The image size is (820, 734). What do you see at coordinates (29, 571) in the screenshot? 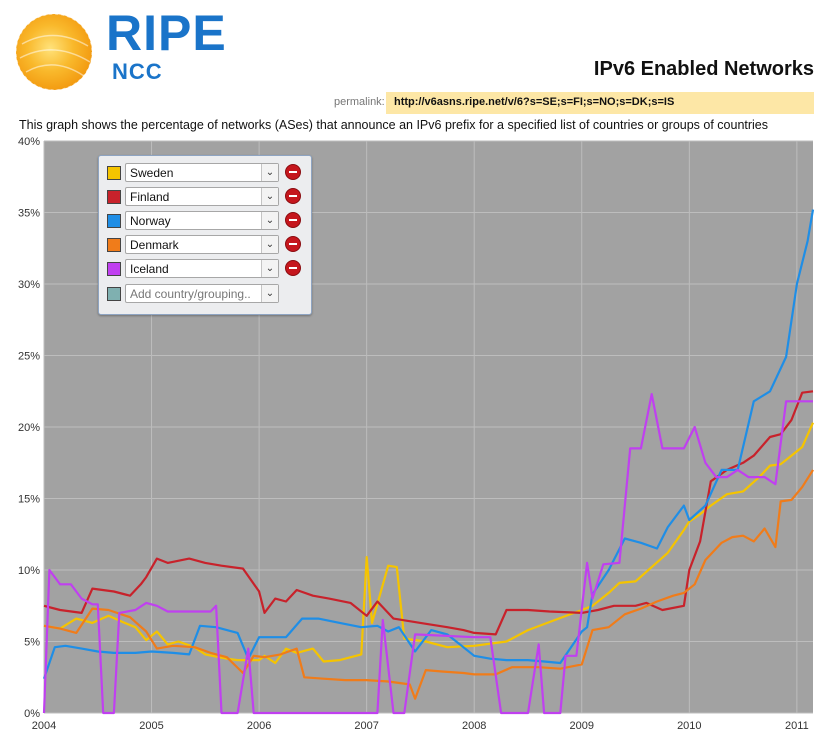
I see `y-tick-label: 10%` at bounding box center [29, 571].